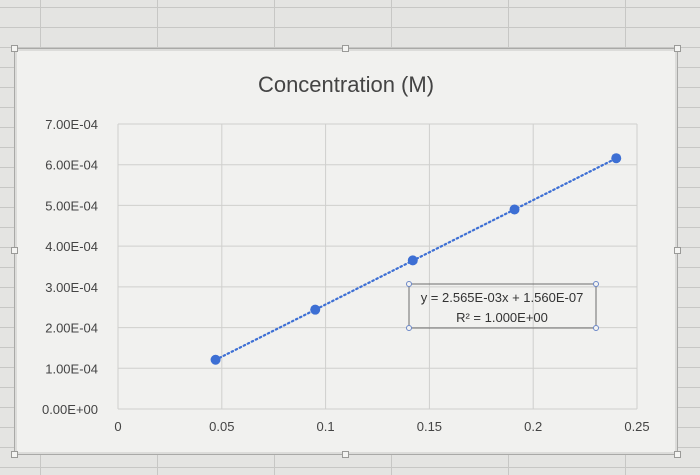 This screenshot has width=700, height=475. I want to click on x-tick-label: 0.2, so click(533, 426).